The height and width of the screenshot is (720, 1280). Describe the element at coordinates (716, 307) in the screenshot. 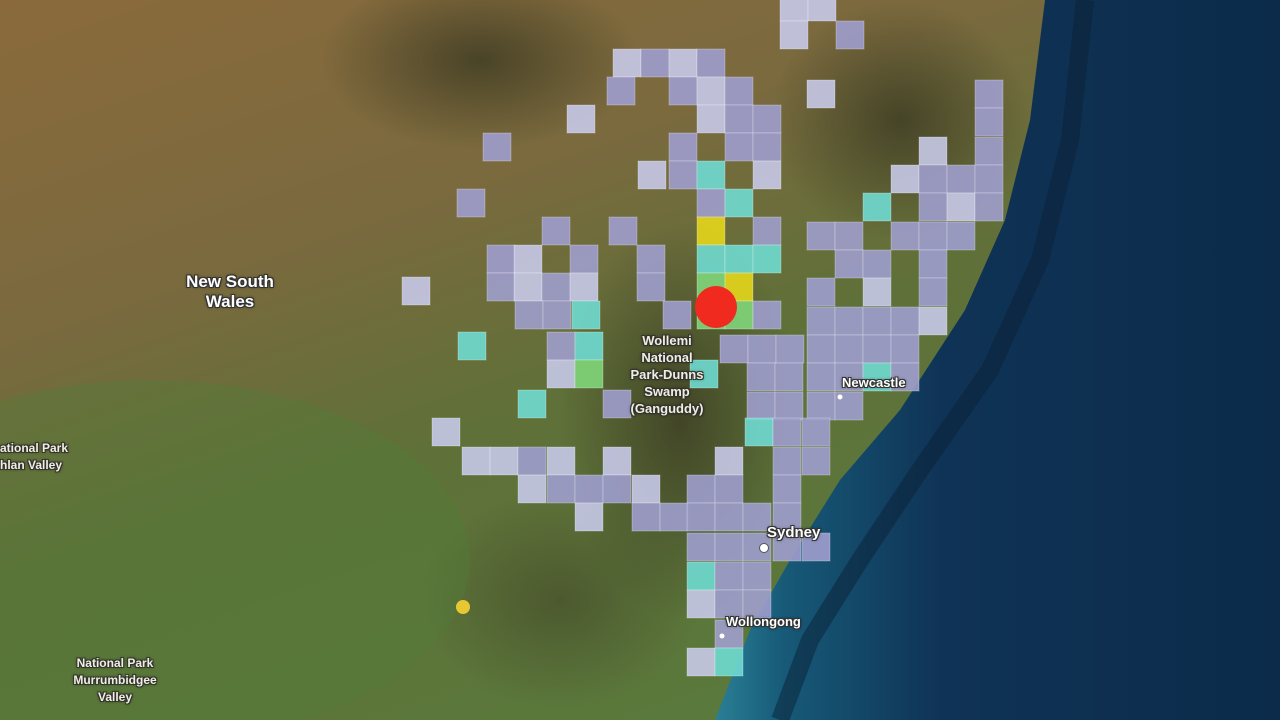

I see `epicentre-marker` at that location.